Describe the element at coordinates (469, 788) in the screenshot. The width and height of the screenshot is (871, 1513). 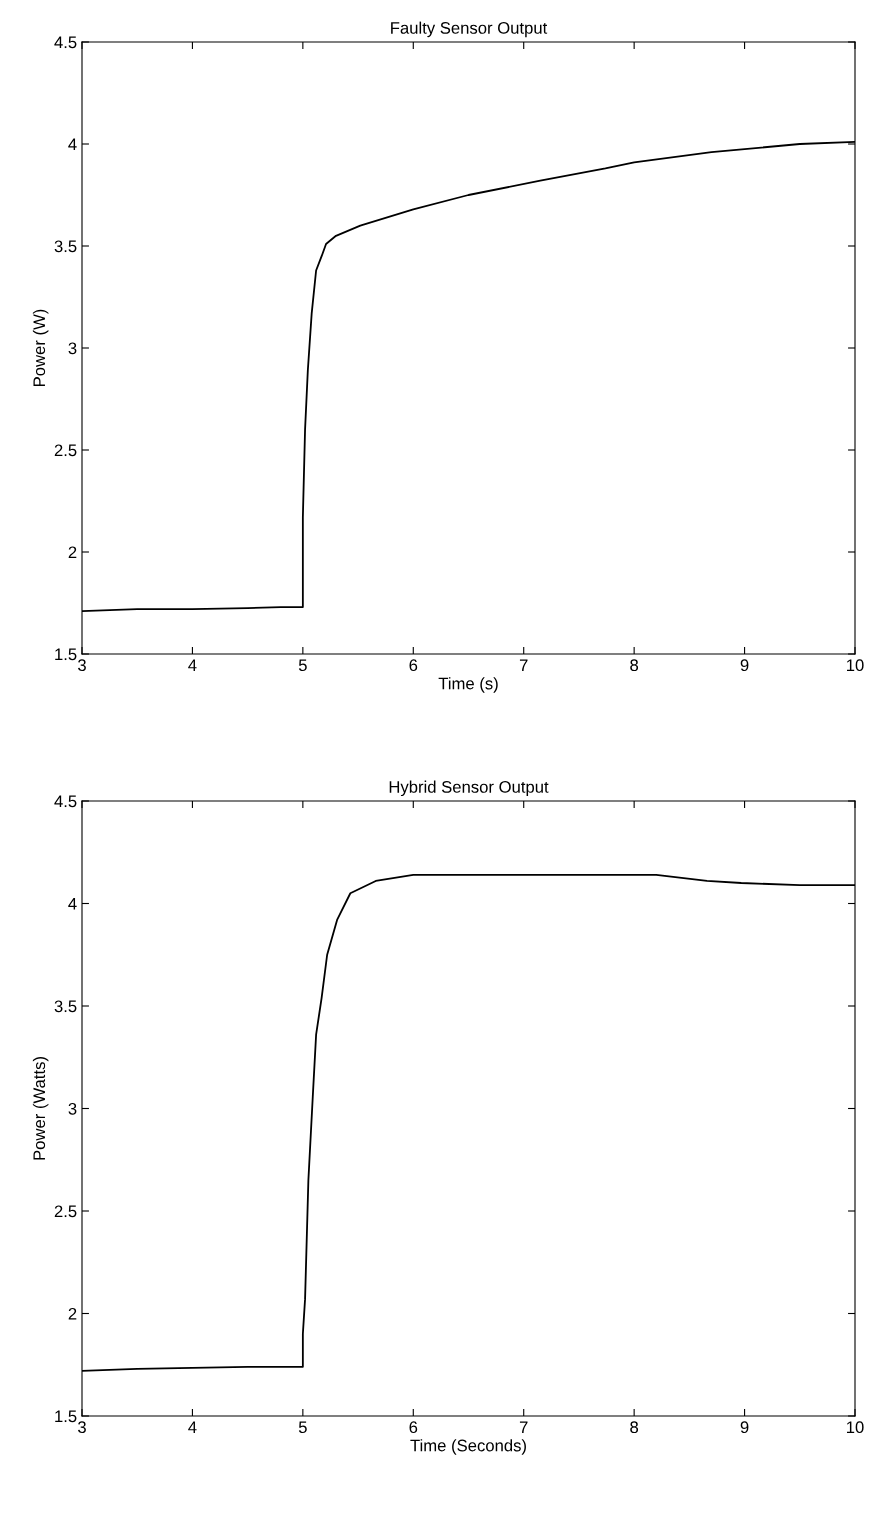
I see `chart-title: Hybrid Sensor Output` at that location.